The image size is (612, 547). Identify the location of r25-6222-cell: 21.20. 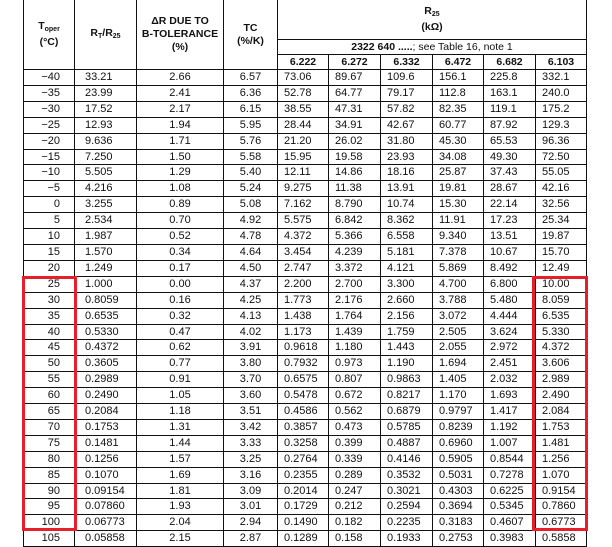
(303, 141).